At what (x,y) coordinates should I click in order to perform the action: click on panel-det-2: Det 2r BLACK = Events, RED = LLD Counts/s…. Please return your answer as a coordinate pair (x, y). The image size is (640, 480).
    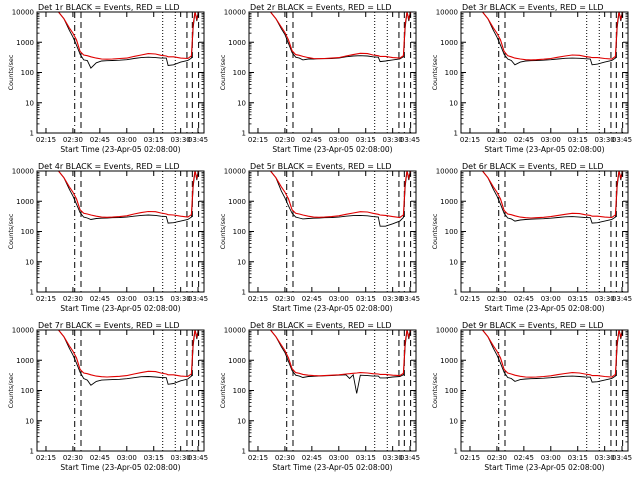
    Looking at the image, I should click on (319, 78).